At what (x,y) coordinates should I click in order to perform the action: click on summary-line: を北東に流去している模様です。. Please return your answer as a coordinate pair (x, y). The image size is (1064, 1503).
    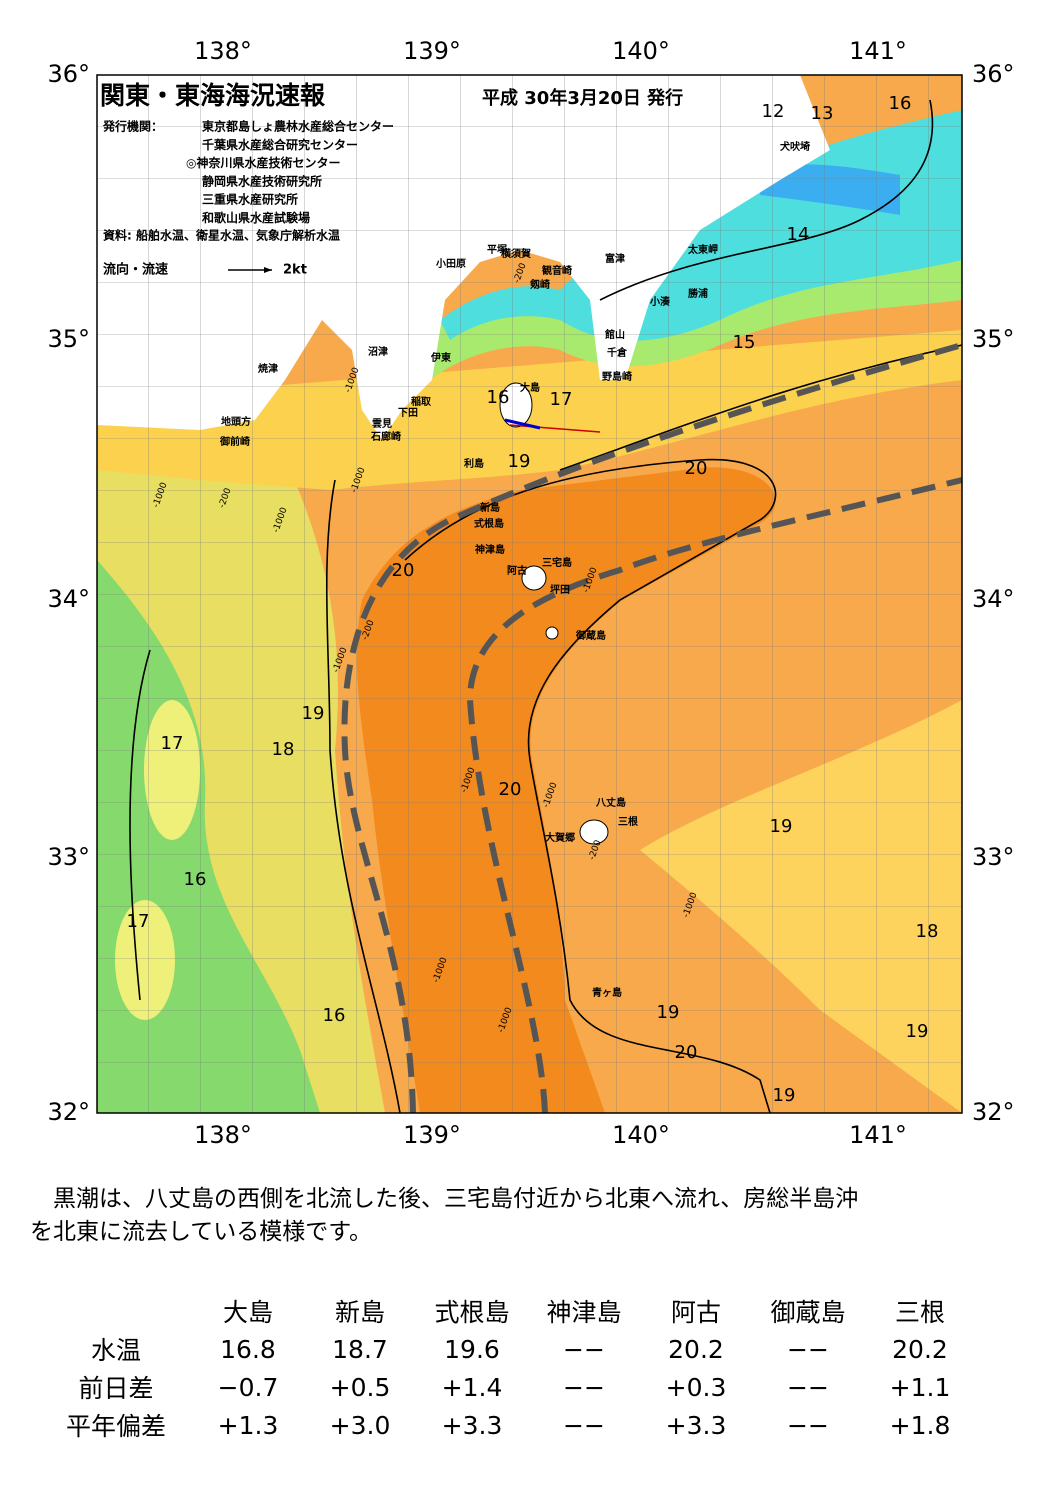
    Looking at the image, I should click on (201, 1232).